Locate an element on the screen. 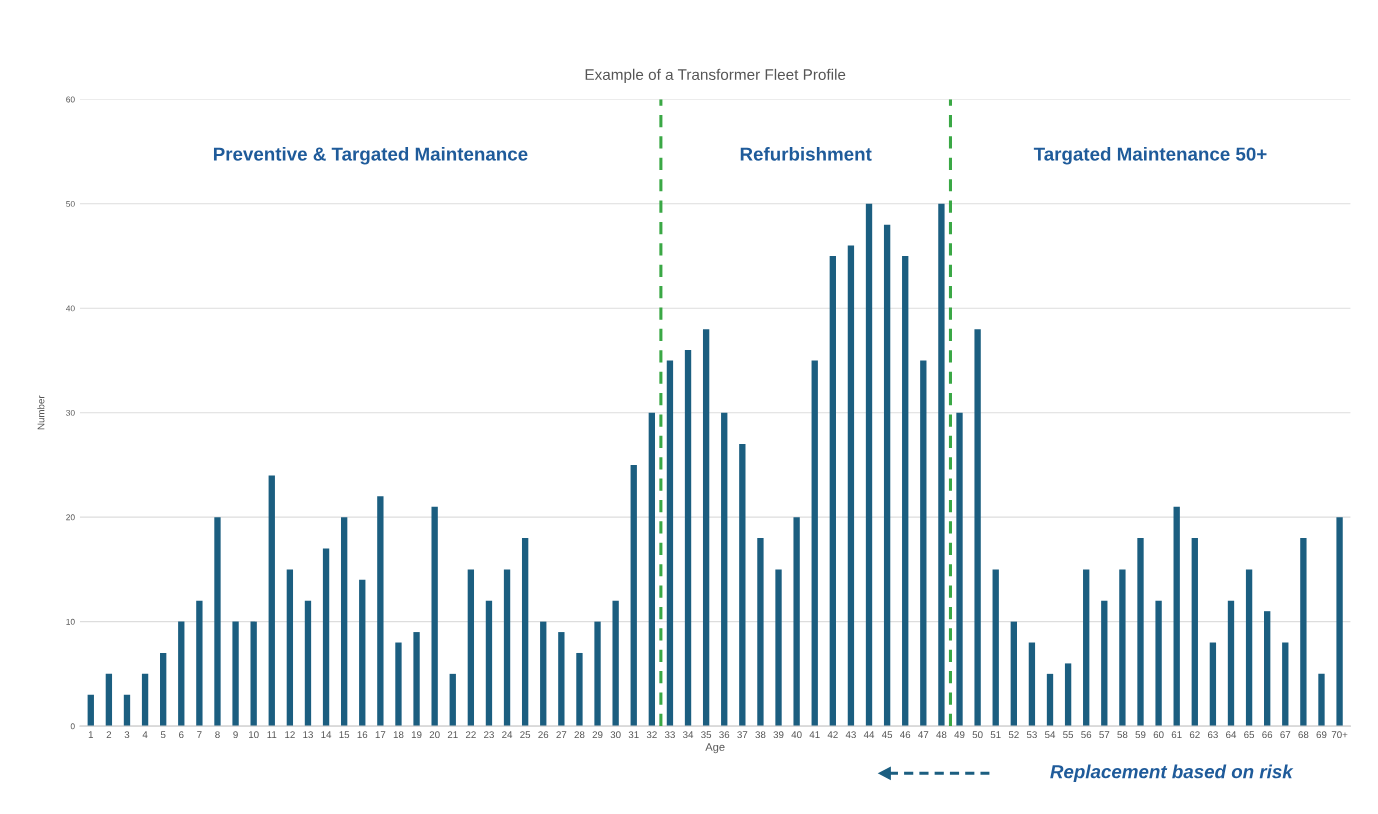 Image resolution: width=1378 pixels, height=814 pixels. x-tick-label: 34 is located at coordinates (688, 735).